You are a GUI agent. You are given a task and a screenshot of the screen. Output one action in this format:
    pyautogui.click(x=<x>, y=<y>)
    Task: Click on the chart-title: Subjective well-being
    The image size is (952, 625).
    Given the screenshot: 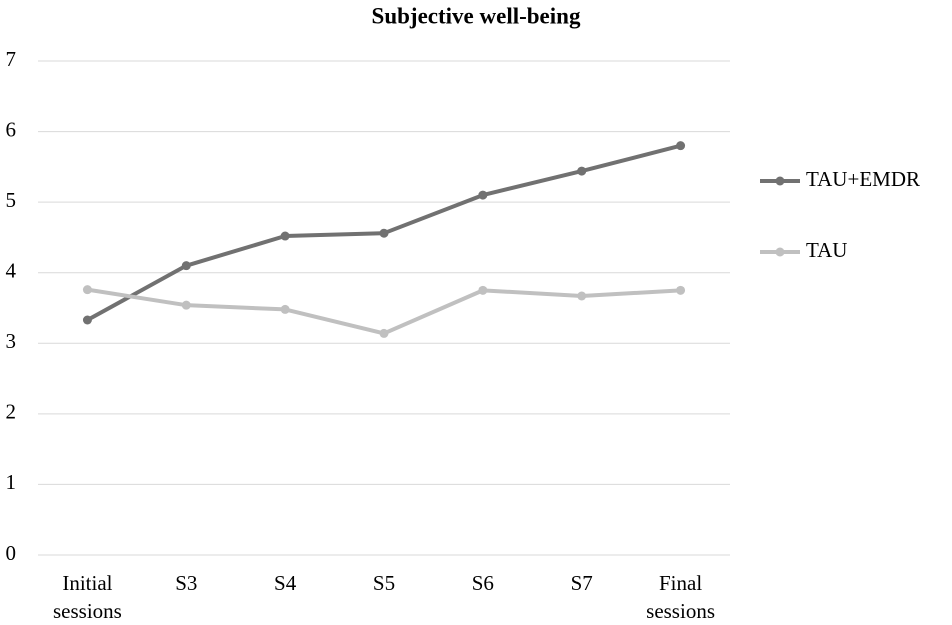 What is the action you would take?
    pyautogui.click(x=476, y=15)
    